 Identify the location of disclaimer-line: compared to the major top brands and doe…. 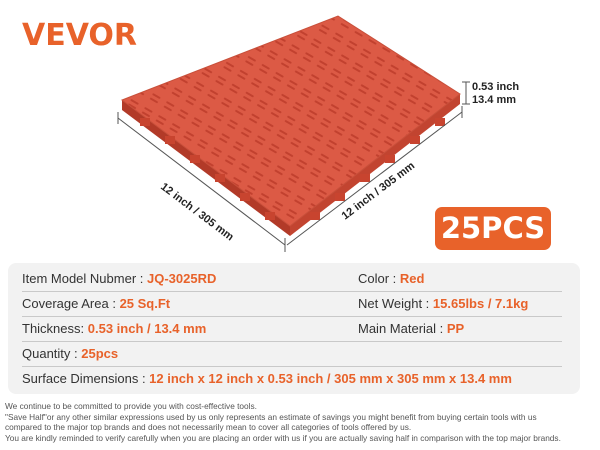
(208, 427).